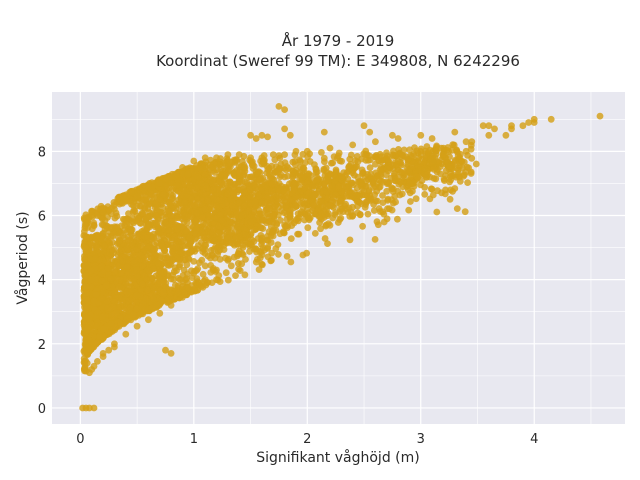 This screenshot has height=480, width=640. Describe the element at coordinates (338, 40) in the screenshot. I see `chart-title: År 1979 - 2019` at that location.